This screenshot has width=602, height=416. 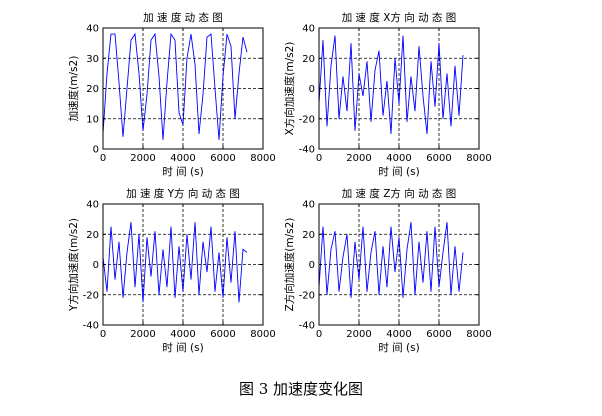 What do you see at coordinates (73, 265) in the screenshot?
I see `y-axis-label: Y方向加速度(m/s2)` at bounding box center [73, 265].